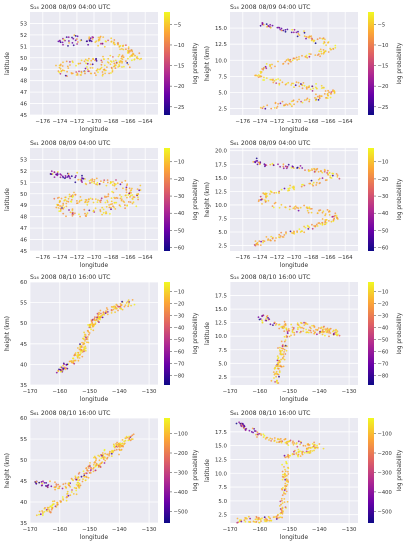  Describe the element at coordinates (23, 229) in the screenshot. I see `y-tick-label: 47` at that location.